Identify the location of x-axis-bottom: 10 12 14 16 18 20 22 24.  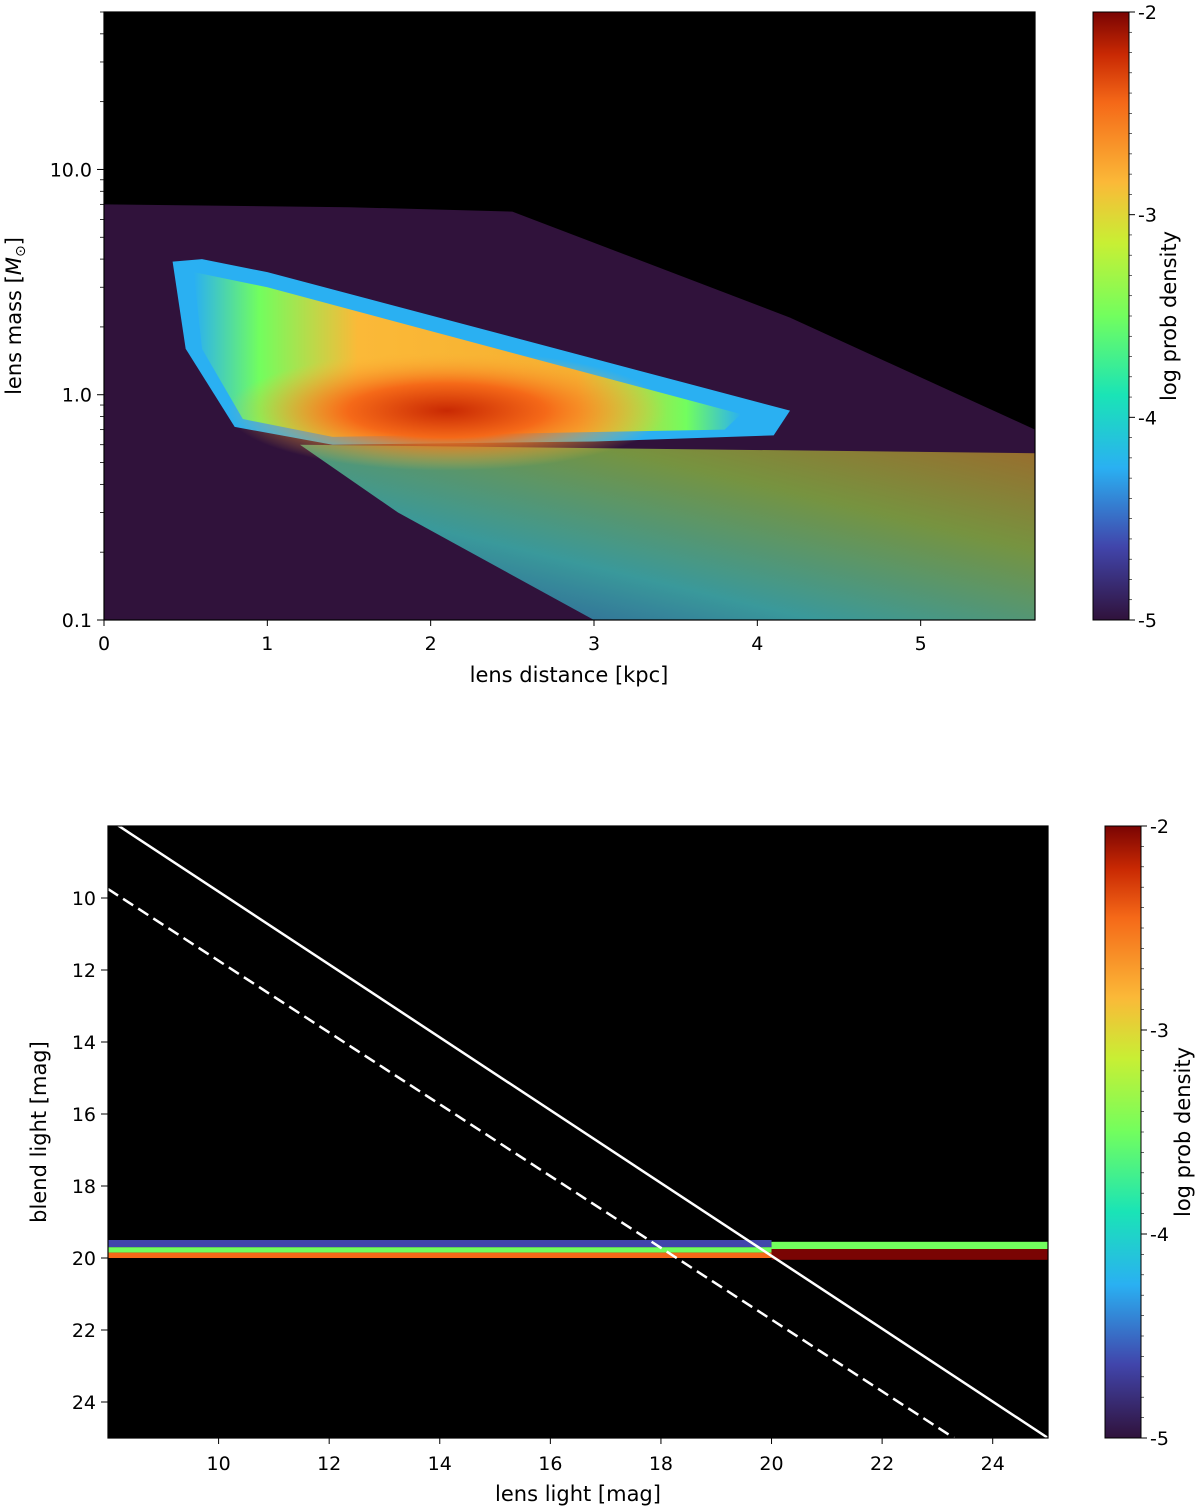
(605, 1456).